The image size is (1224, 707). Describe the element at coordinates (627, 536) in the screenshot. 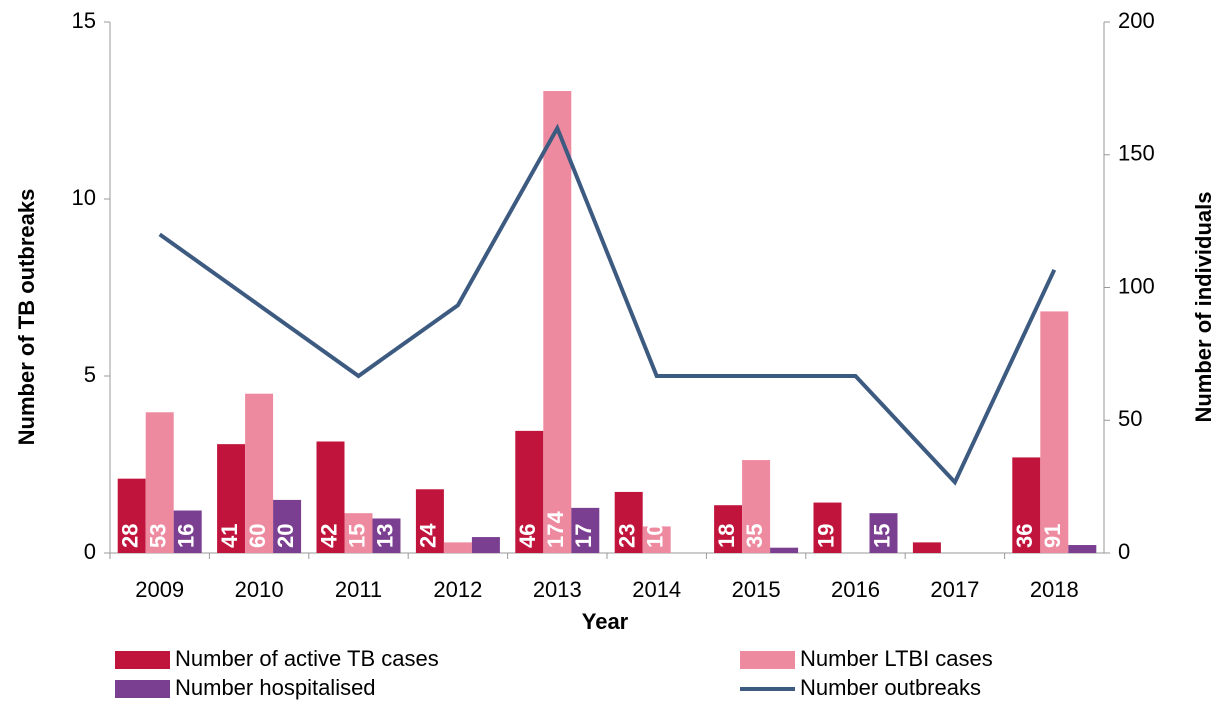

I see `data-label: 23` at that location.